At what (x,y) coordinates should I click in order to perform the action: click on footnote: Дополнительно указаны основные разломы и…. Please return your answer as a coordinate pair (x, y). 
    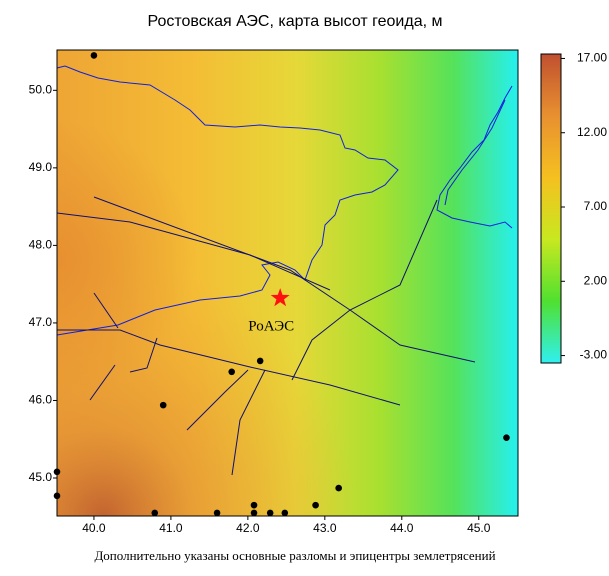
    Looking at the image, I should click on (294, 555).